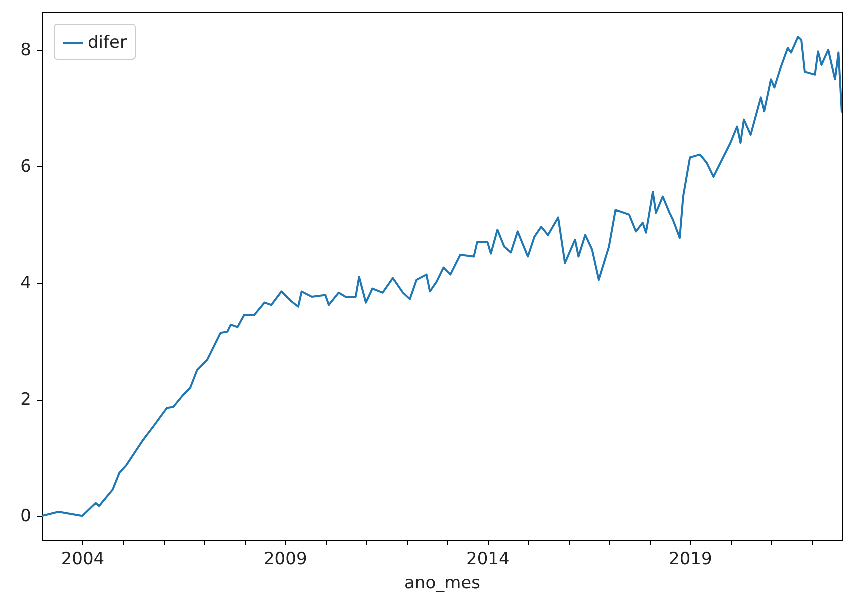 Image resolution: width=846 pixels, height=615 pixels. What do you see at coordinates (442, 584) in the screenshot?
I see `x-axis-title: ano_mes` at bounding box center [442, 584].